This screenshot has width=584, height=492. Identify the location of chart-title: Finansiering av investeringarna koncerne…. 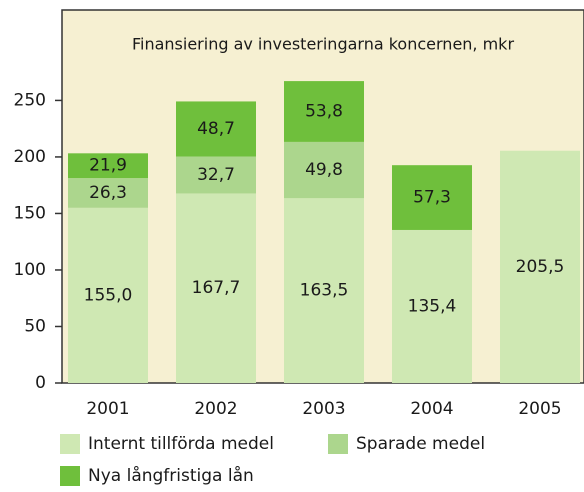
(323, 44).